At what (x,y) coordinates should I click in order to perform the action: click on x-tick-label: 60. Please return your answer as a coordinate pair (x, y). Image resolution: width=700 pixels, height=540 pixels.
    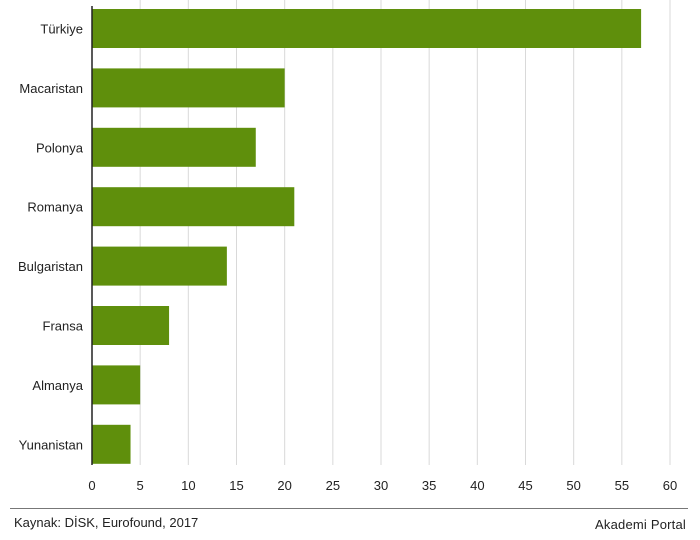
    Looking at the image, I should click on (670, 485).